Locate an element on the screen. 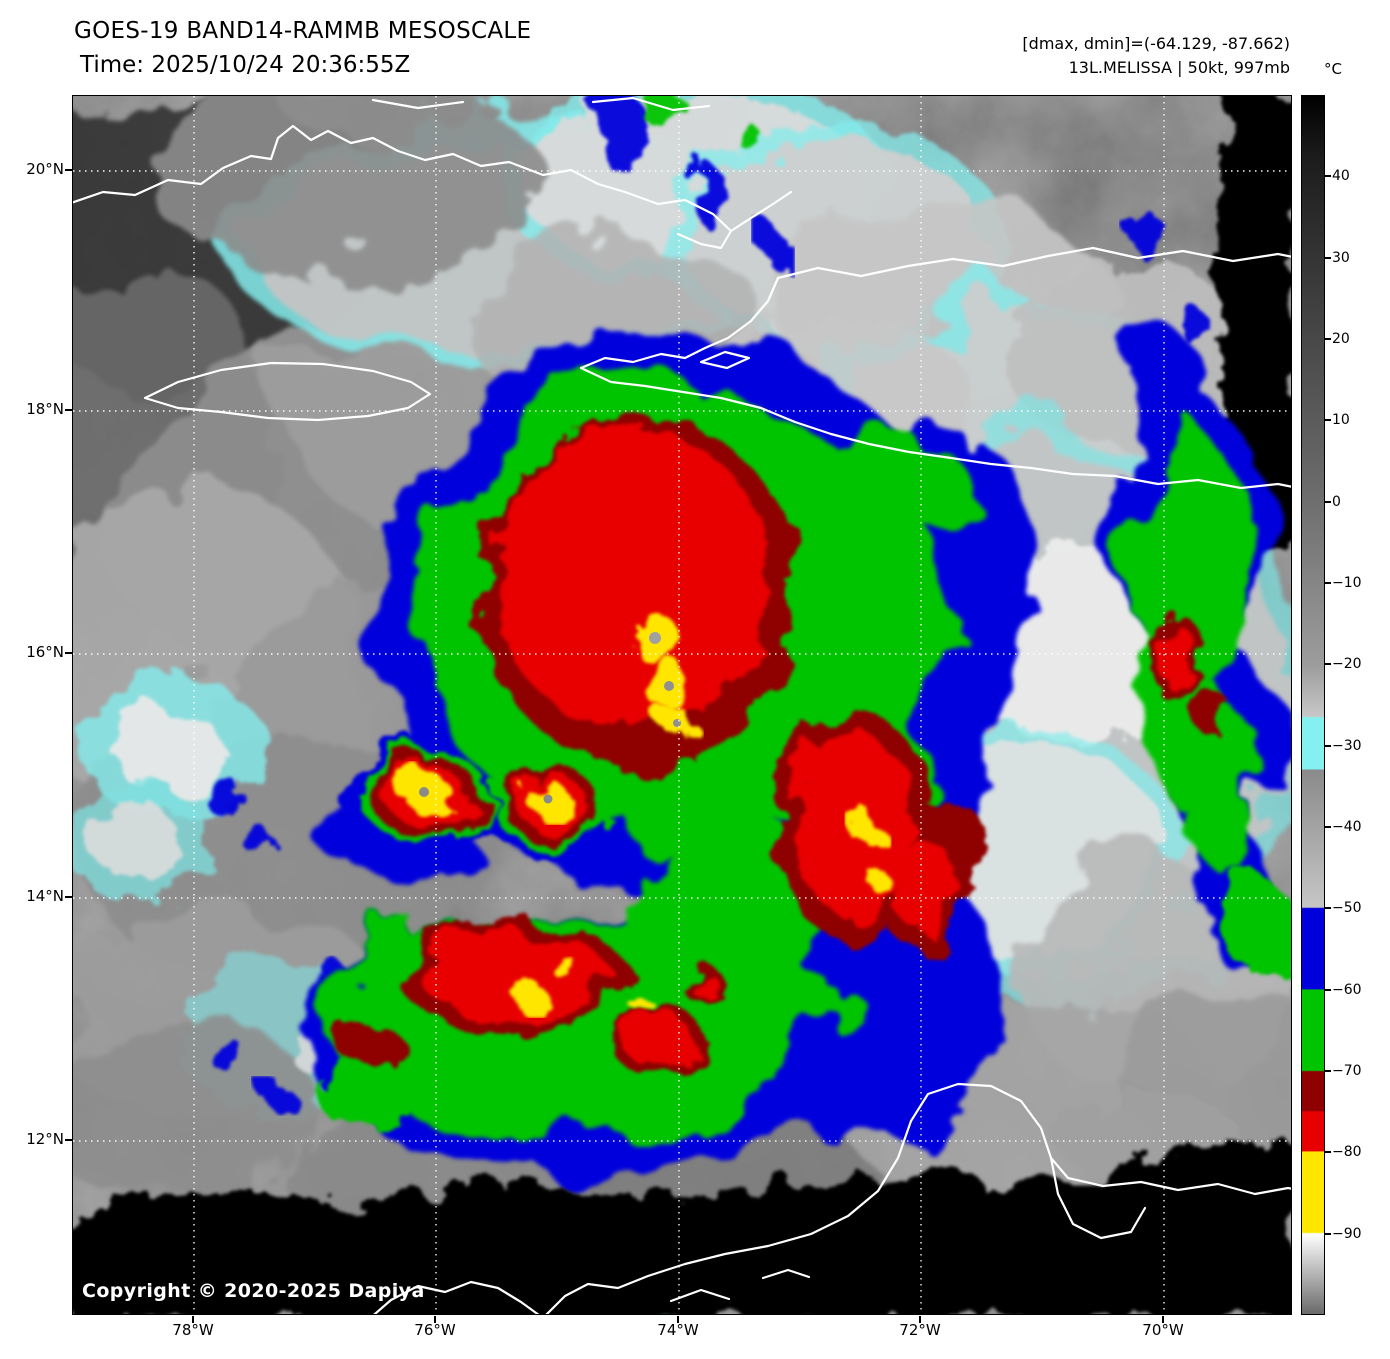 Image resolution: width=1390 pixels, height=1359 pixels. colorbar-tick-label: 30 is located at coordinates (1341, 257).